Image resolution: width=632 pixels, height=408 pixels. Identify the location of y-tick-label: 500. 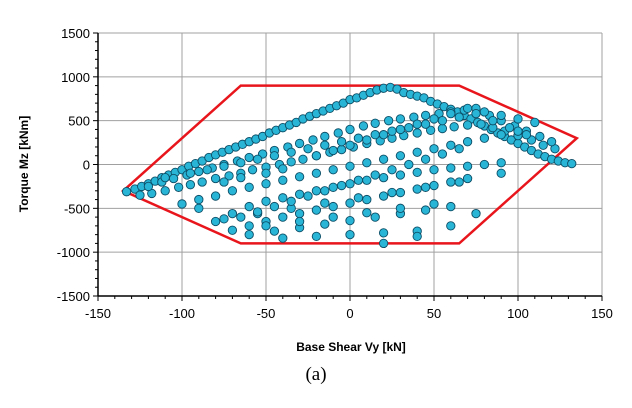
(79, 121).